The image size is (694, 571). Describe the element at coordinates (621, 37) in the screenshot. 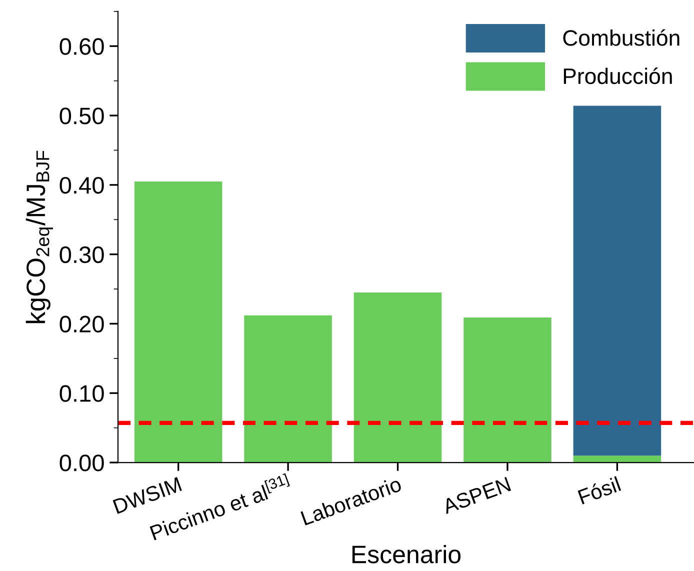

I see `legend-label: Combustión` at that location.